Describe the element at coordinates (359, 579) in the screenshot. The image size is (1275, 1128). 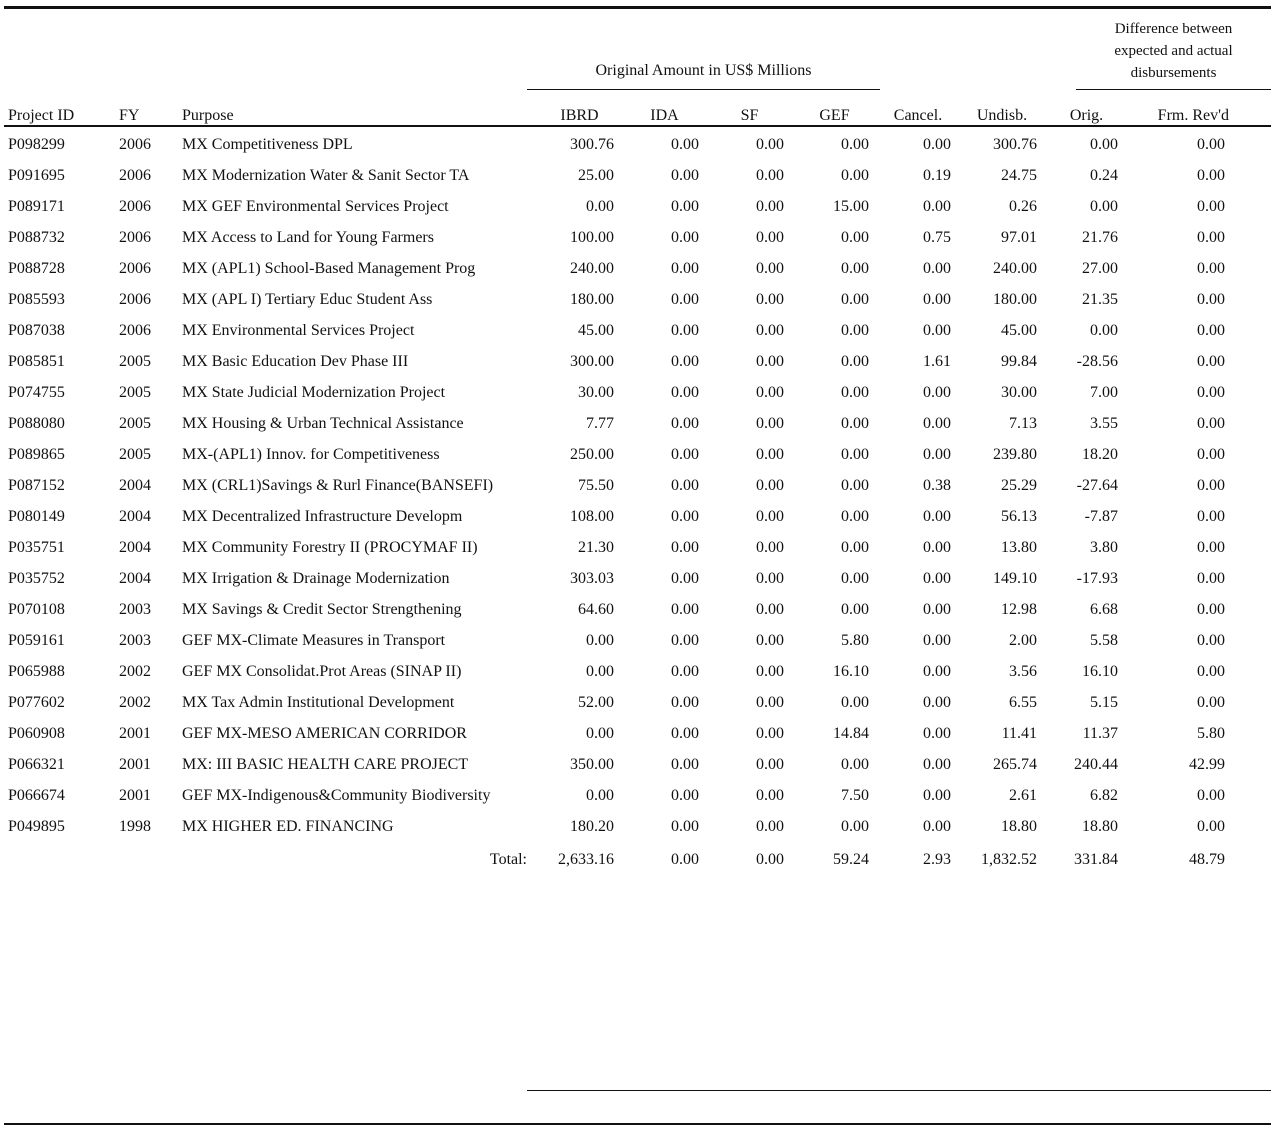
I see `cell-purpose: MX Irrigation & Drainage Modernization` at that location.